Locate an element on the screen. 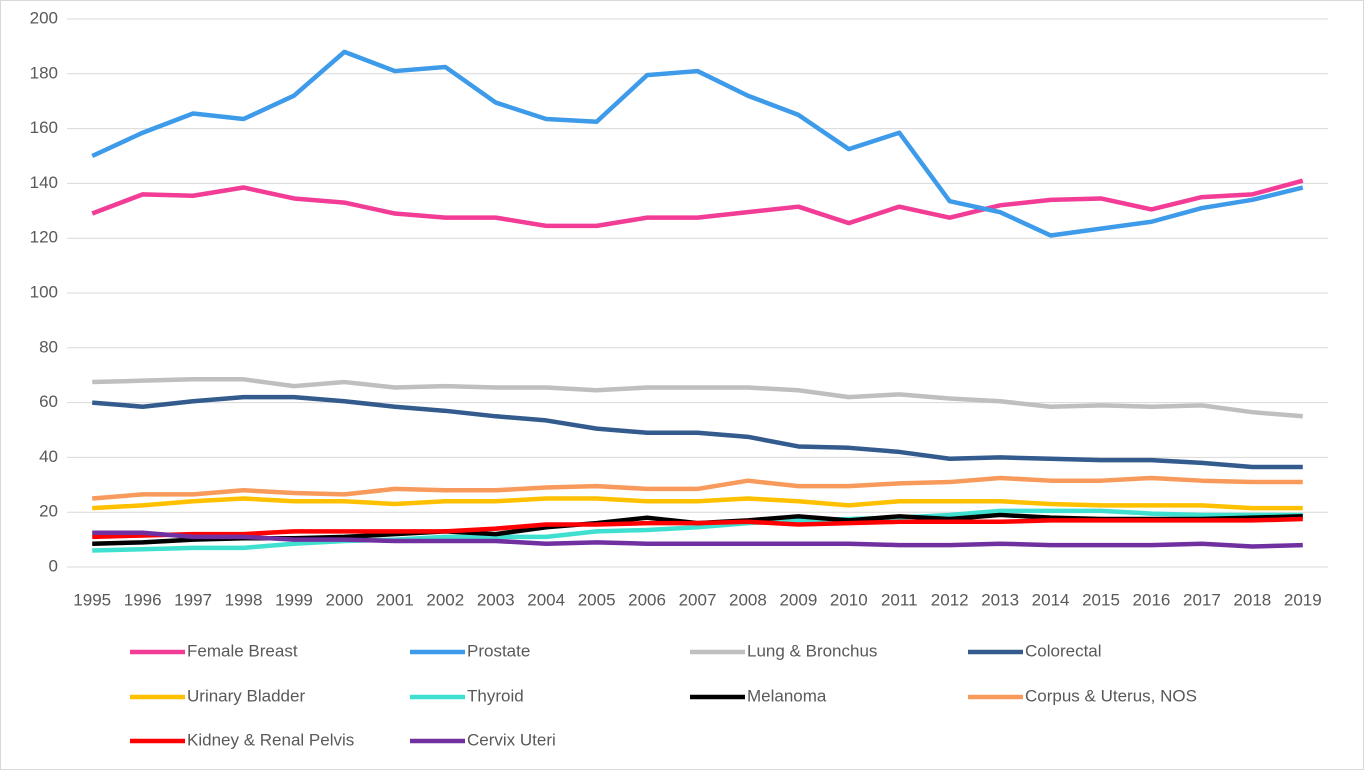  y-tick-label: 60 is located at coordinates (48, 401).